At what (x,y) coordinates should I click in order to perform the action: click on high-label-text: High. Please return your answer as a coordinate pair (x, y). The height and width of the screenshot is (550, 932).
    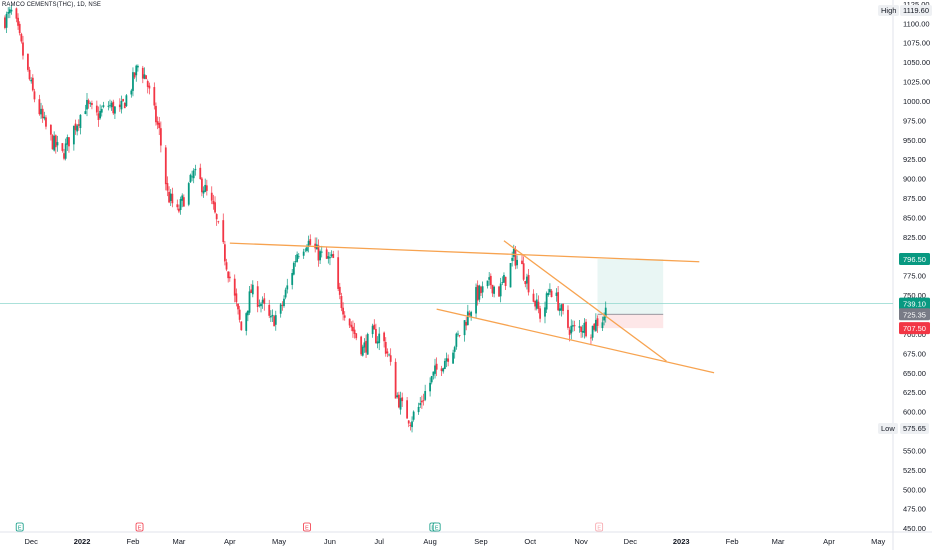
    Looking at the image, I should click on (889, 10).